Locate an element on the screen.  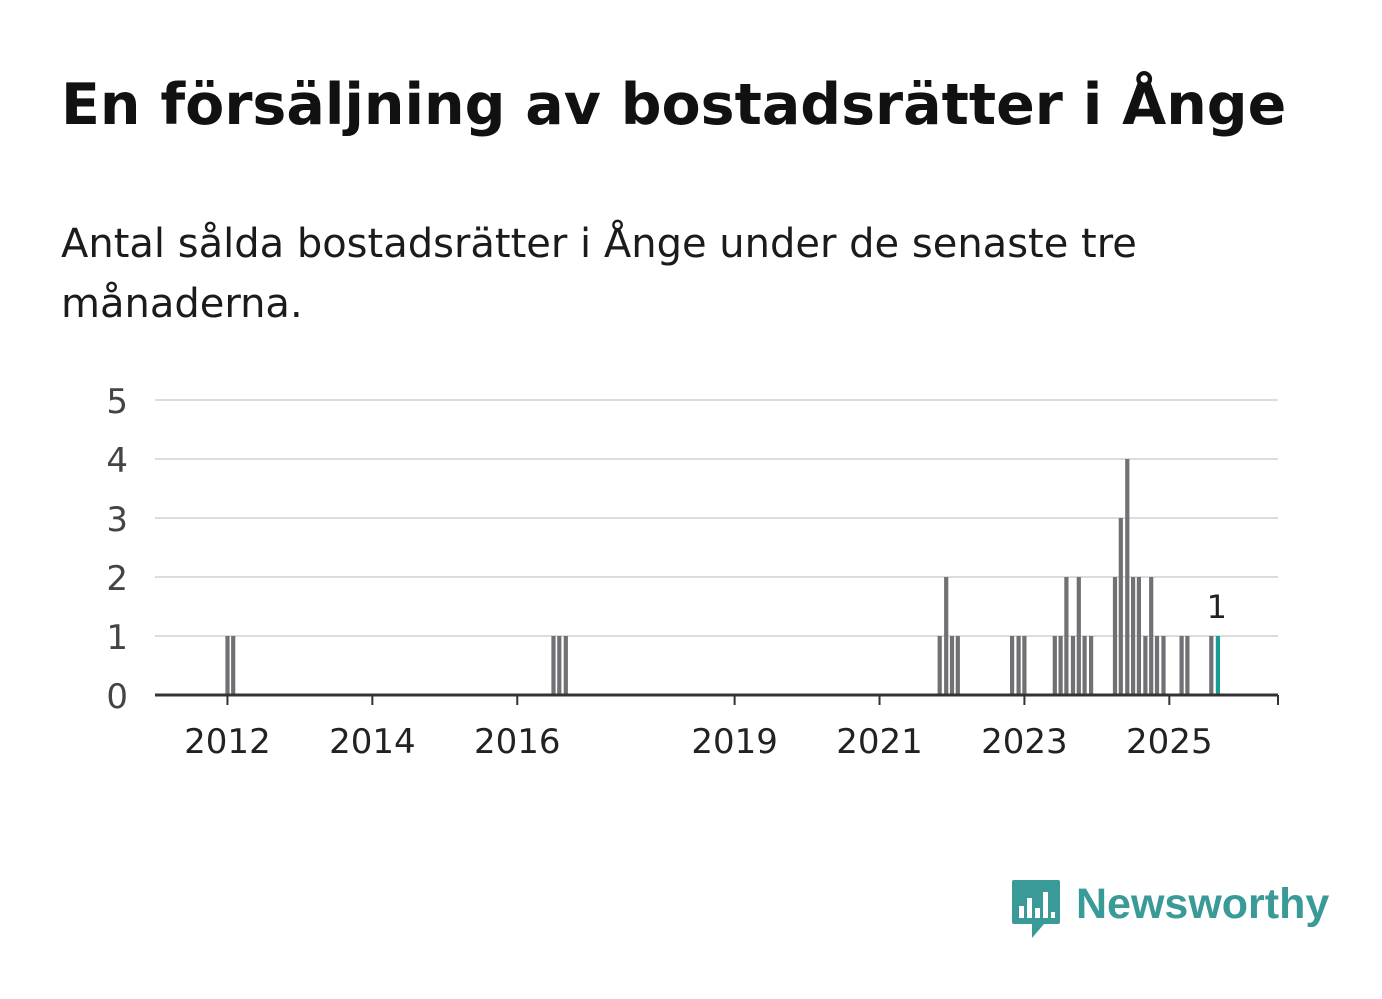
highlight-value-label: 1 is located at coordinates (1217, 607).